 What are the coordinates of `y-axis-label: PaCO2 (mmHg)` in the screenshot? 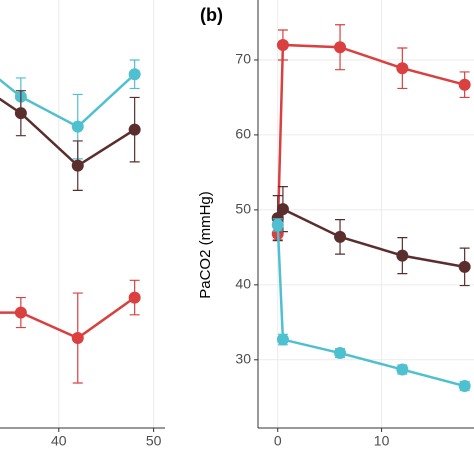 It's located at (205, 245).